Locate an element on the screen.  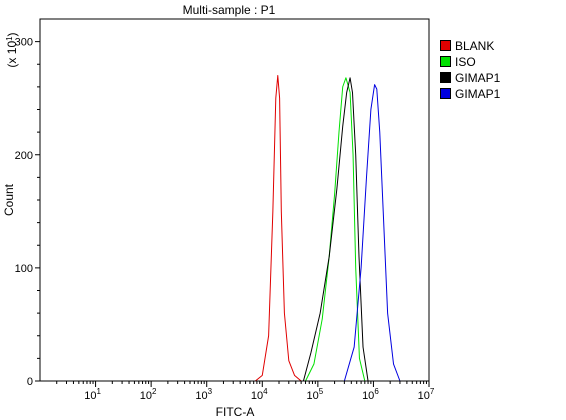
x-tick-label-6: 10⁷ is located at coordinates (426, 394).